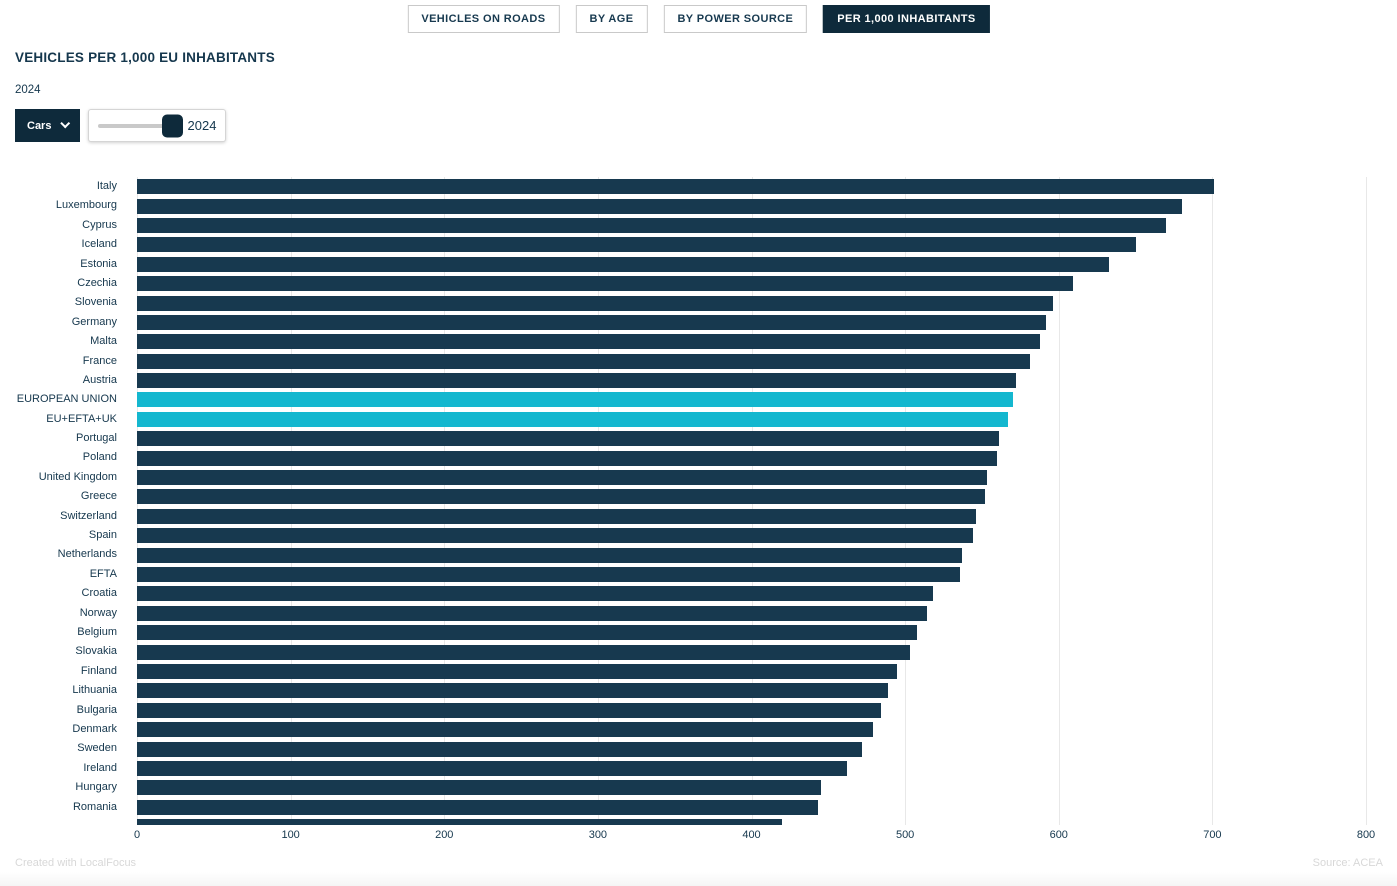 The height and width of the screenshot is (886, 1397). I want to click on row-label: Ireland, so click(100, 767).